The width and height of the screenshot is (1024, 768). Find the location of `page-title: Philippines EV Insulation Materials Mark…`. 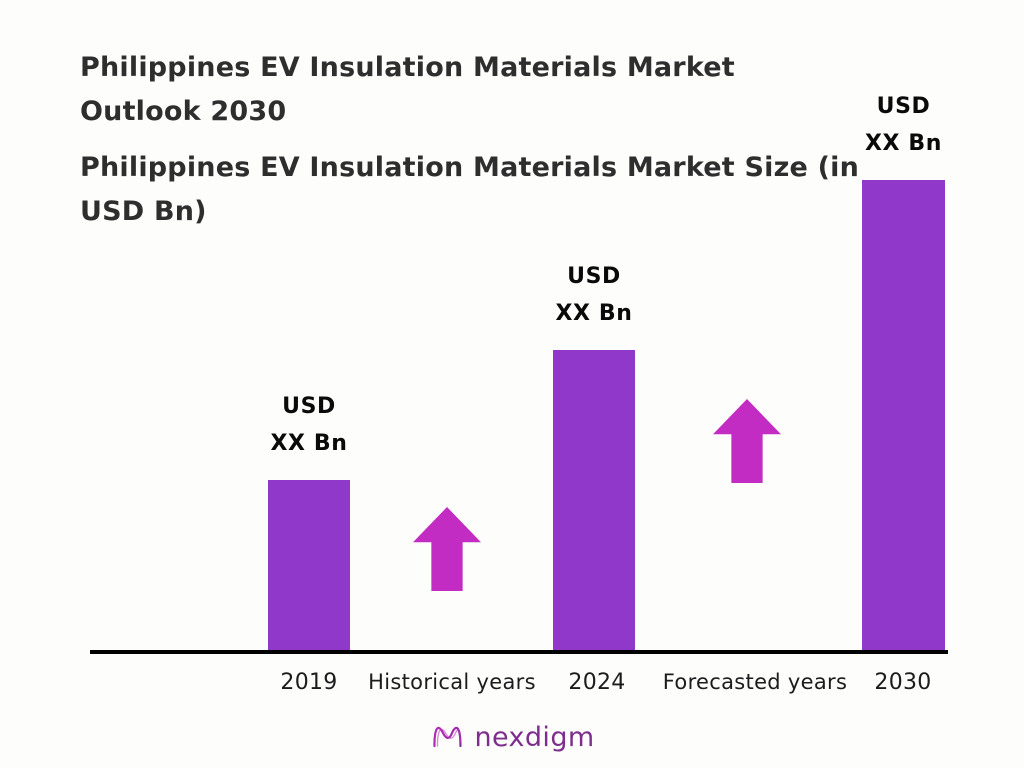

page-title: Philippines EV Insulation Materials Mark… is located at coordinates (407, 89).